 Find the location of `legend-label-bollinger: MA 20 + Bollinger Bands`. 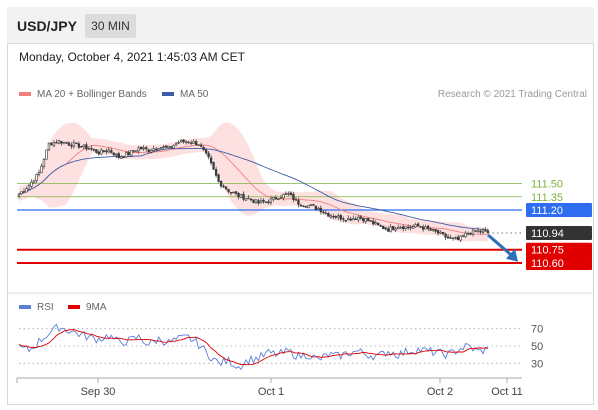

legend-label-bollinger: MA 20 + Bollinger Bands is located at coordinates (92, 94).